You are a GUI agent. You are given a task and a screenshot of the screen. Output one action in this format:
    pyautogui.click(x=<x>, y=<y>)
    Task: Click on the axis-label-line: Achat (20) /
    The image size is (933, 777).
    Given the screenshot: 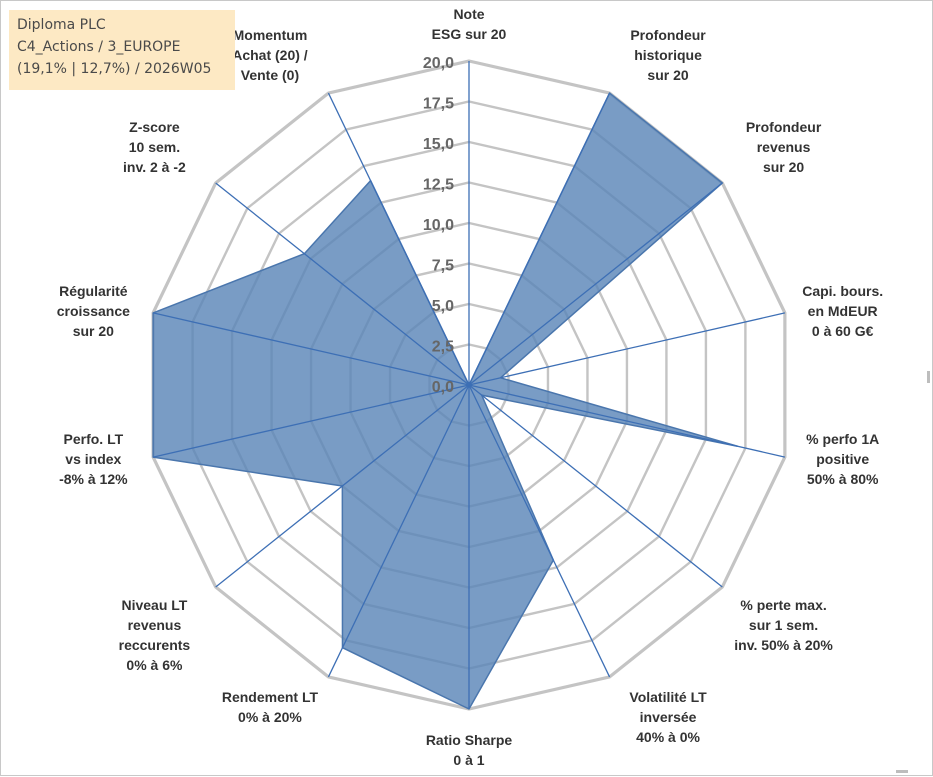 What is the action you would take?
    pyautogui.click(x=270, y=55)
    